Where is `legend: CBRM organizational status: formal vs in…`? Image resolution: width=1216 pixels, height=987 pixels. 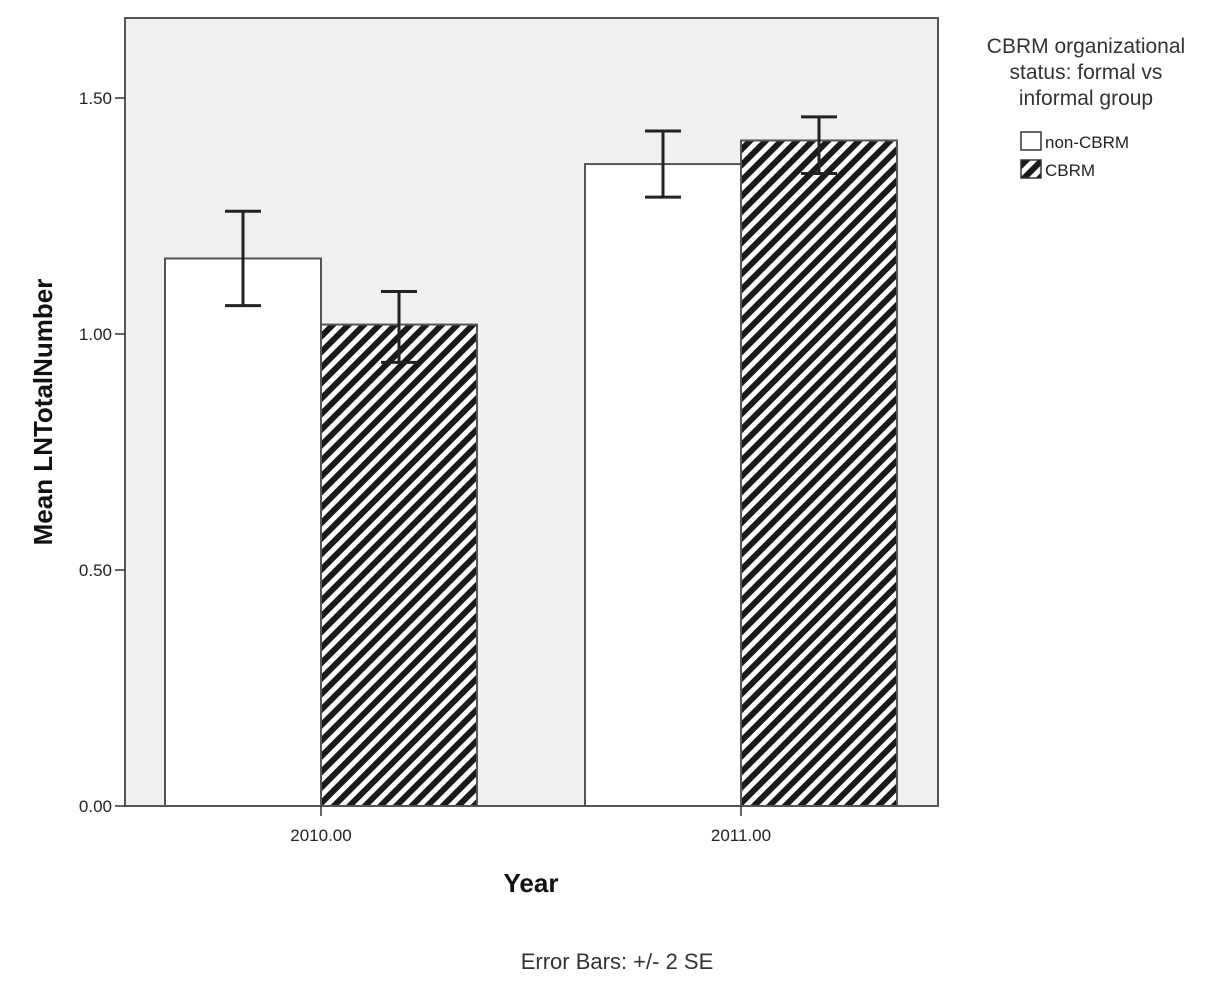
legend: CBRM organizational status: formal vs in… is located at coordinates (1086, 107).